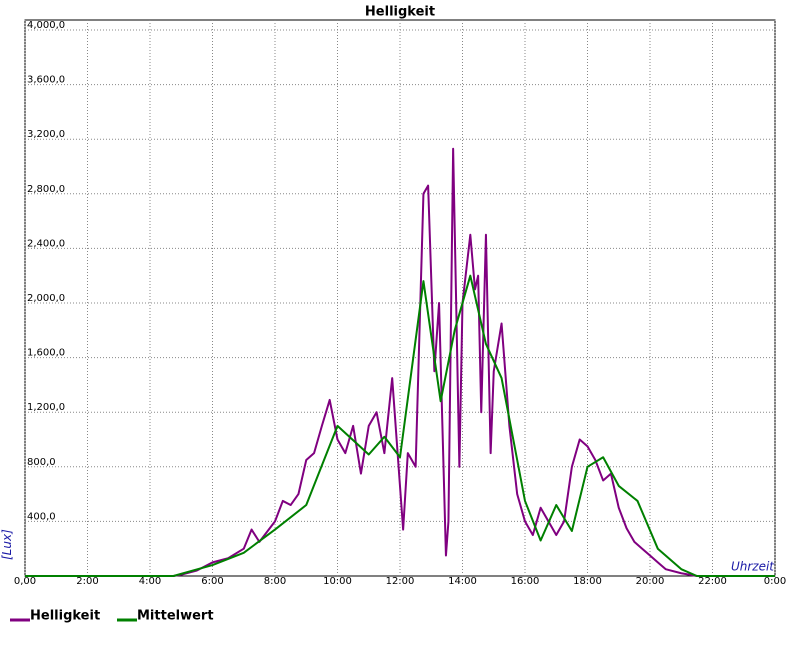 This screenshot has width=800, height=650. What do you see at coordinates (46, 25) in the screenshot?
I see `y-tick-label: 4,000,0` at bounding box center [46, 25].